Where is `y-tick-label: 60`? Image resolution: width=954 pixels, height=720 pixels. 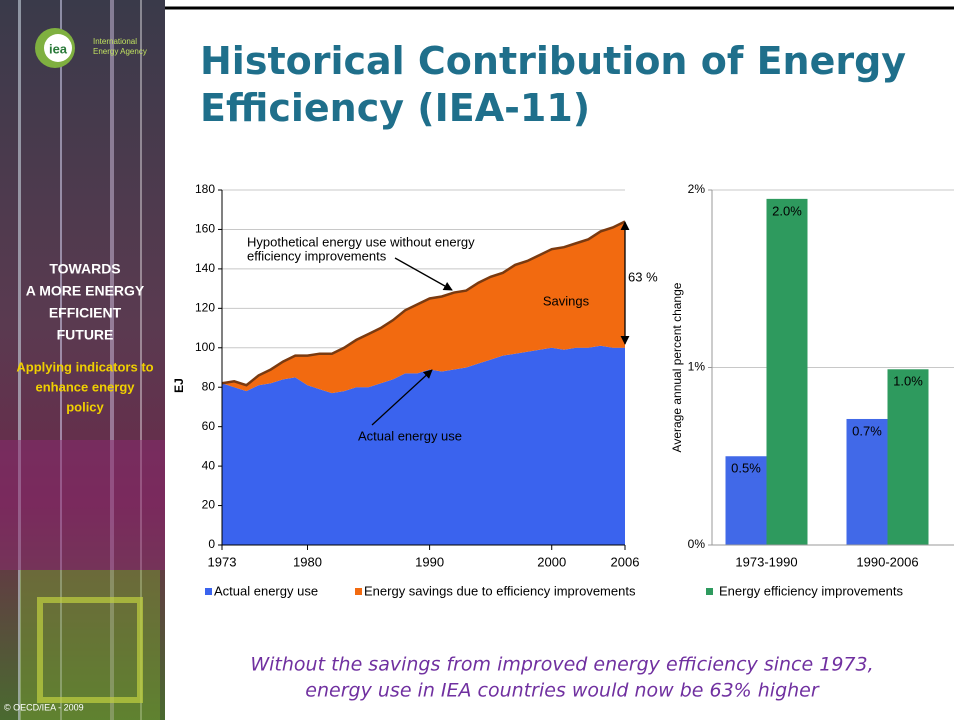
y-tick-label: 60 is located at coordinates (209, 426).